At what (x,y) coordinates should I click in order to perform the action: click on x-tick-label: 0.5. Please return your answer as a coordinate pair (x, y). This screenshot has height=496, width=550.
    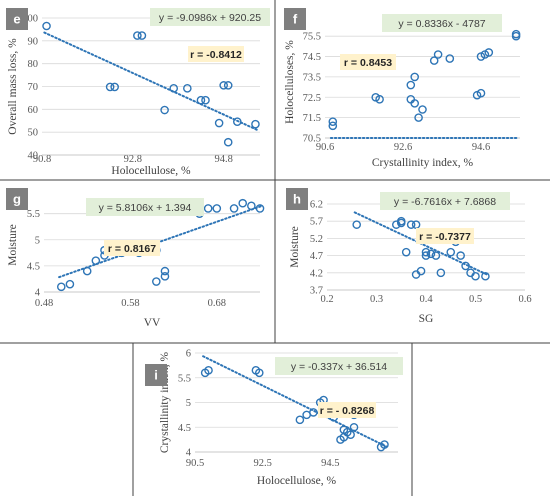
    Looking at the image, I should click on (475, 299).